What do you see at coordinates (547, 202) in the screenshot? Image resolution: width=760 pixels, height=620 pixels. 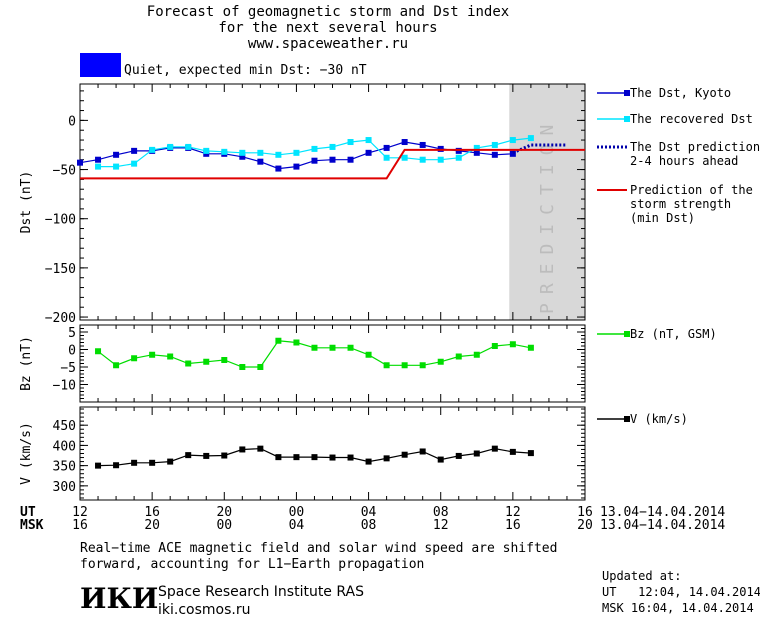 I see `prediction-band` at bounding box center [547, 202].